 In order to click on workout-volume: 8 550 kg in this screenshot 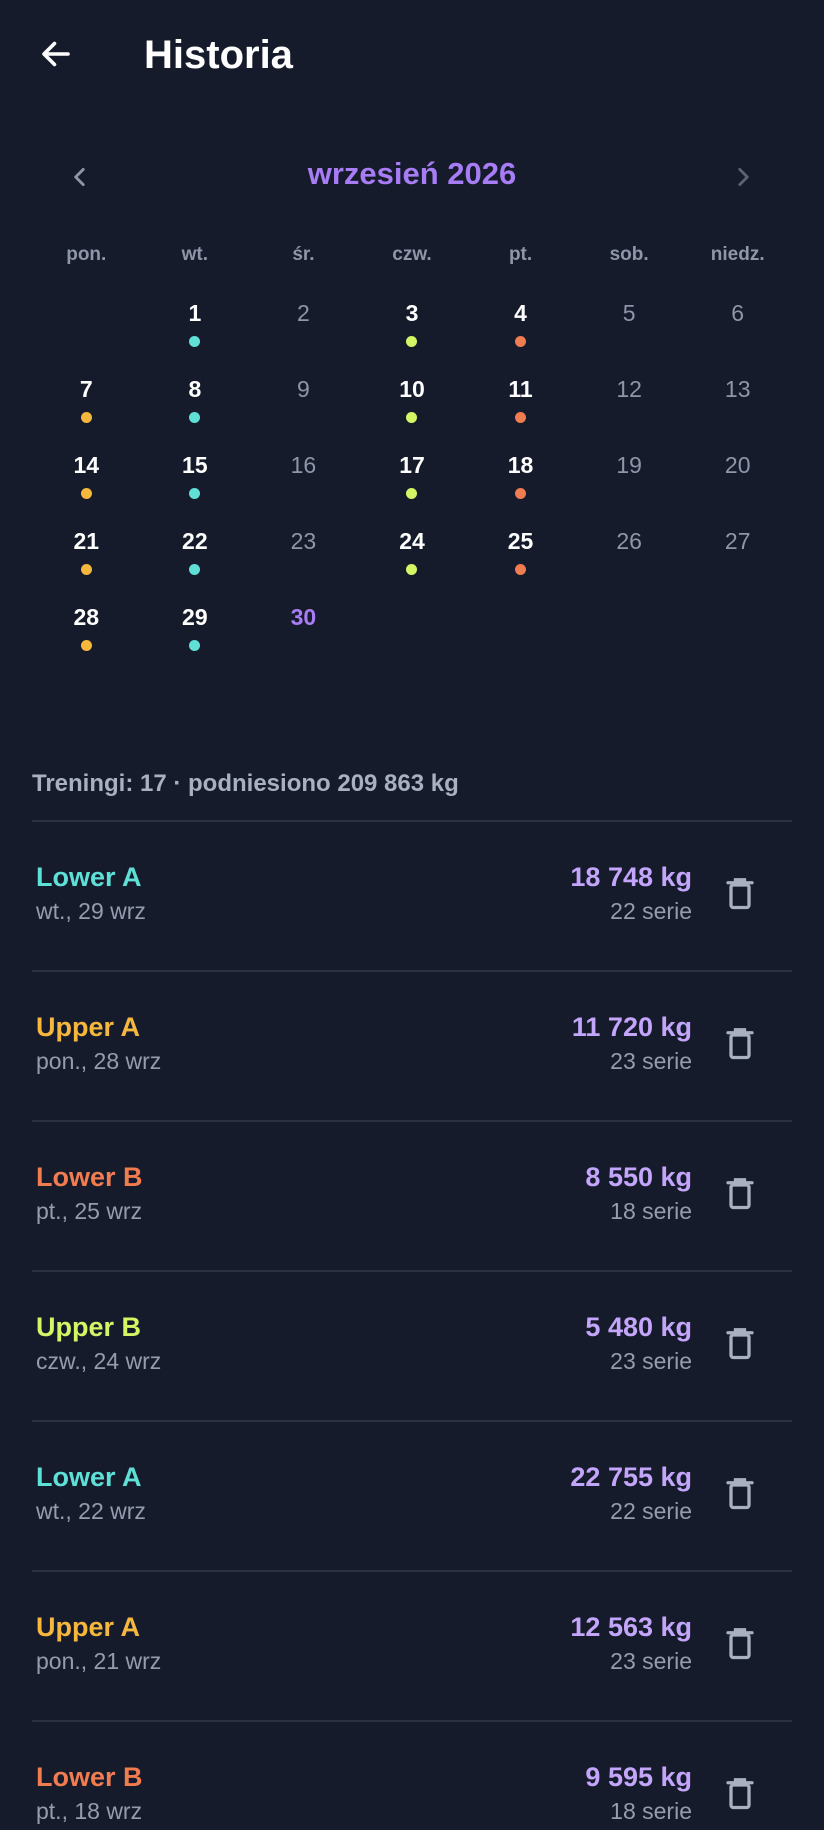, I will do `click(638, 1177)`.